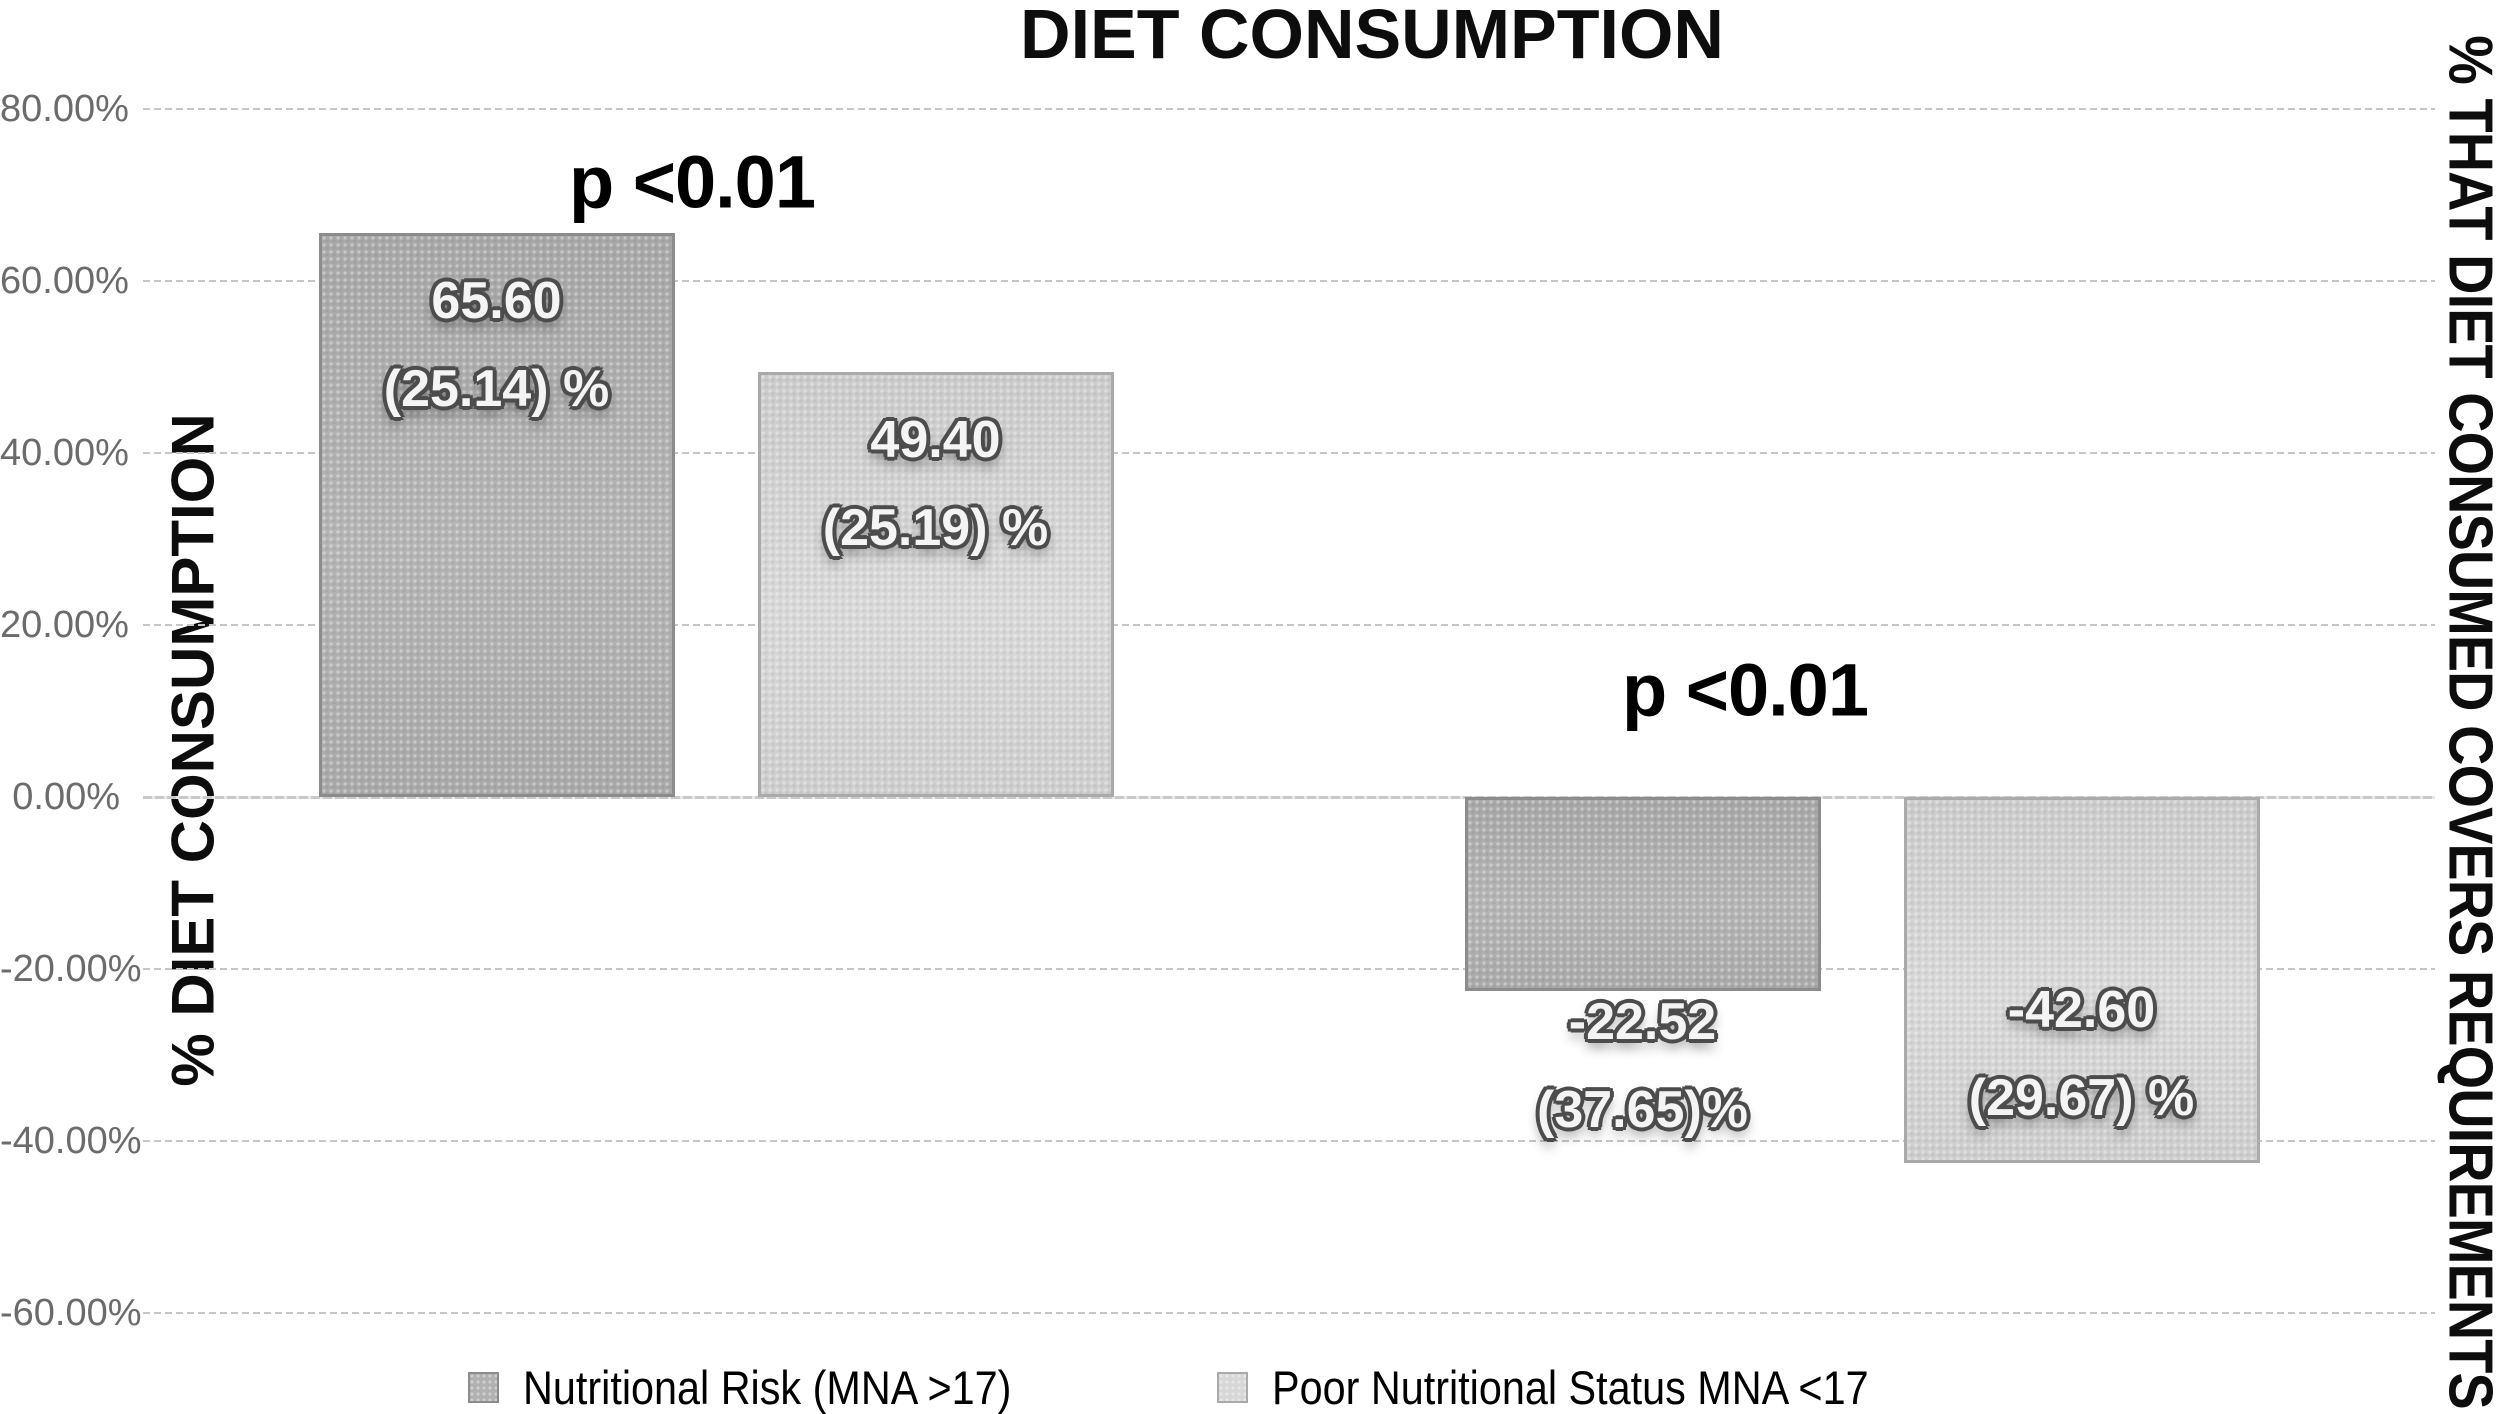 The image size is (2508, 1414). I want to click on chart-title: DIET CONSUMPTION, so click(1372, 36).